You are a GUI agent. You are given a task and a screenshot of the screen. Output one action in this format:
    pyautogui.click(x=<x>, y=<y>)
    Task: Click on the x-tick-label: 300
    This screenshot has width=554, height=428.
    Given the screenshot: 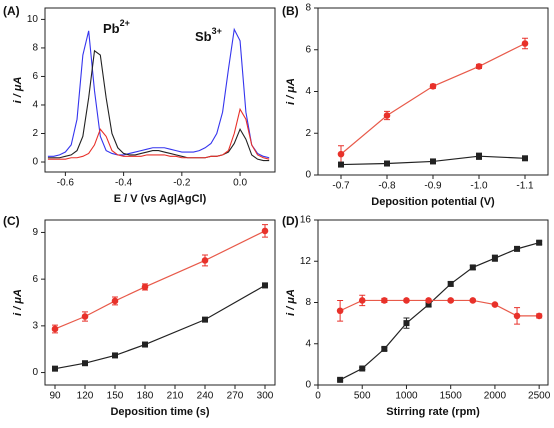 What is the action you would take?
    pyautogui.click(x=265, y=396)
    